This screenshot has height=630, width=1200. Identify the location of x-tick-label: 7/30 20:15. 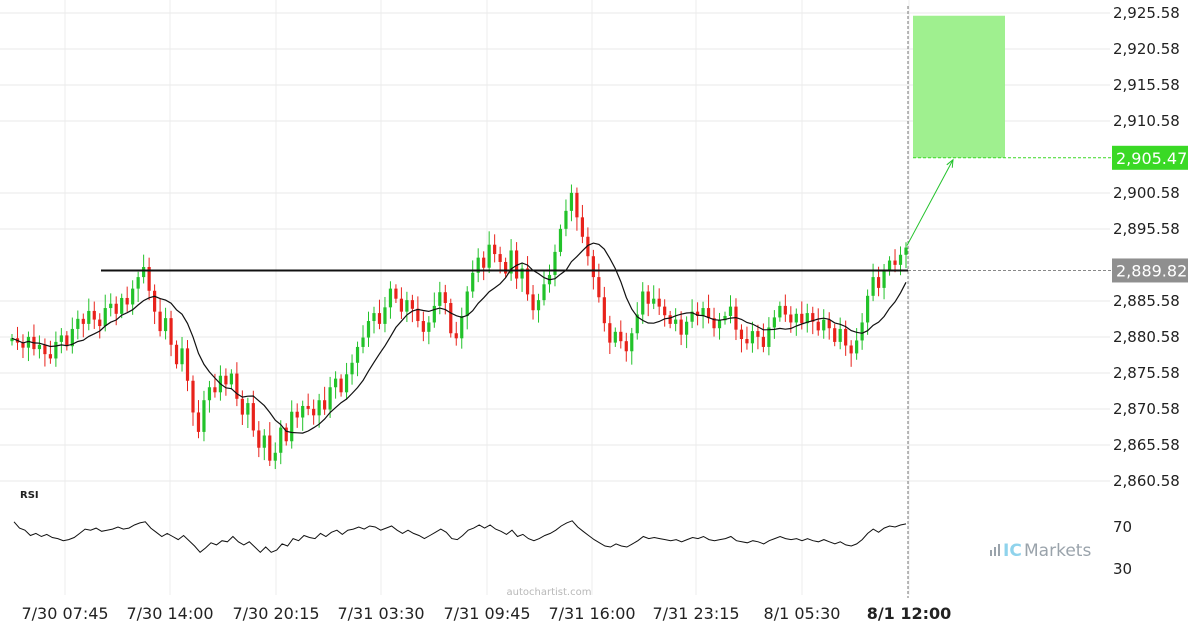
(275, 613).